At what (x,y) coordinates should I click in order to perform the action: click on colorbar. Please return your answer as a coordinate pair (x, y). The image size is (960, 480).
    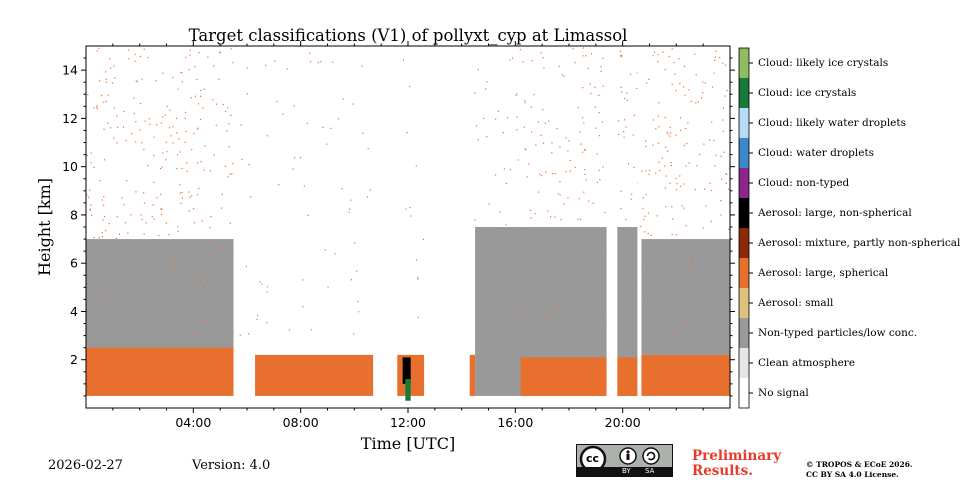
    Looking at the image, I should click on (745, 228).